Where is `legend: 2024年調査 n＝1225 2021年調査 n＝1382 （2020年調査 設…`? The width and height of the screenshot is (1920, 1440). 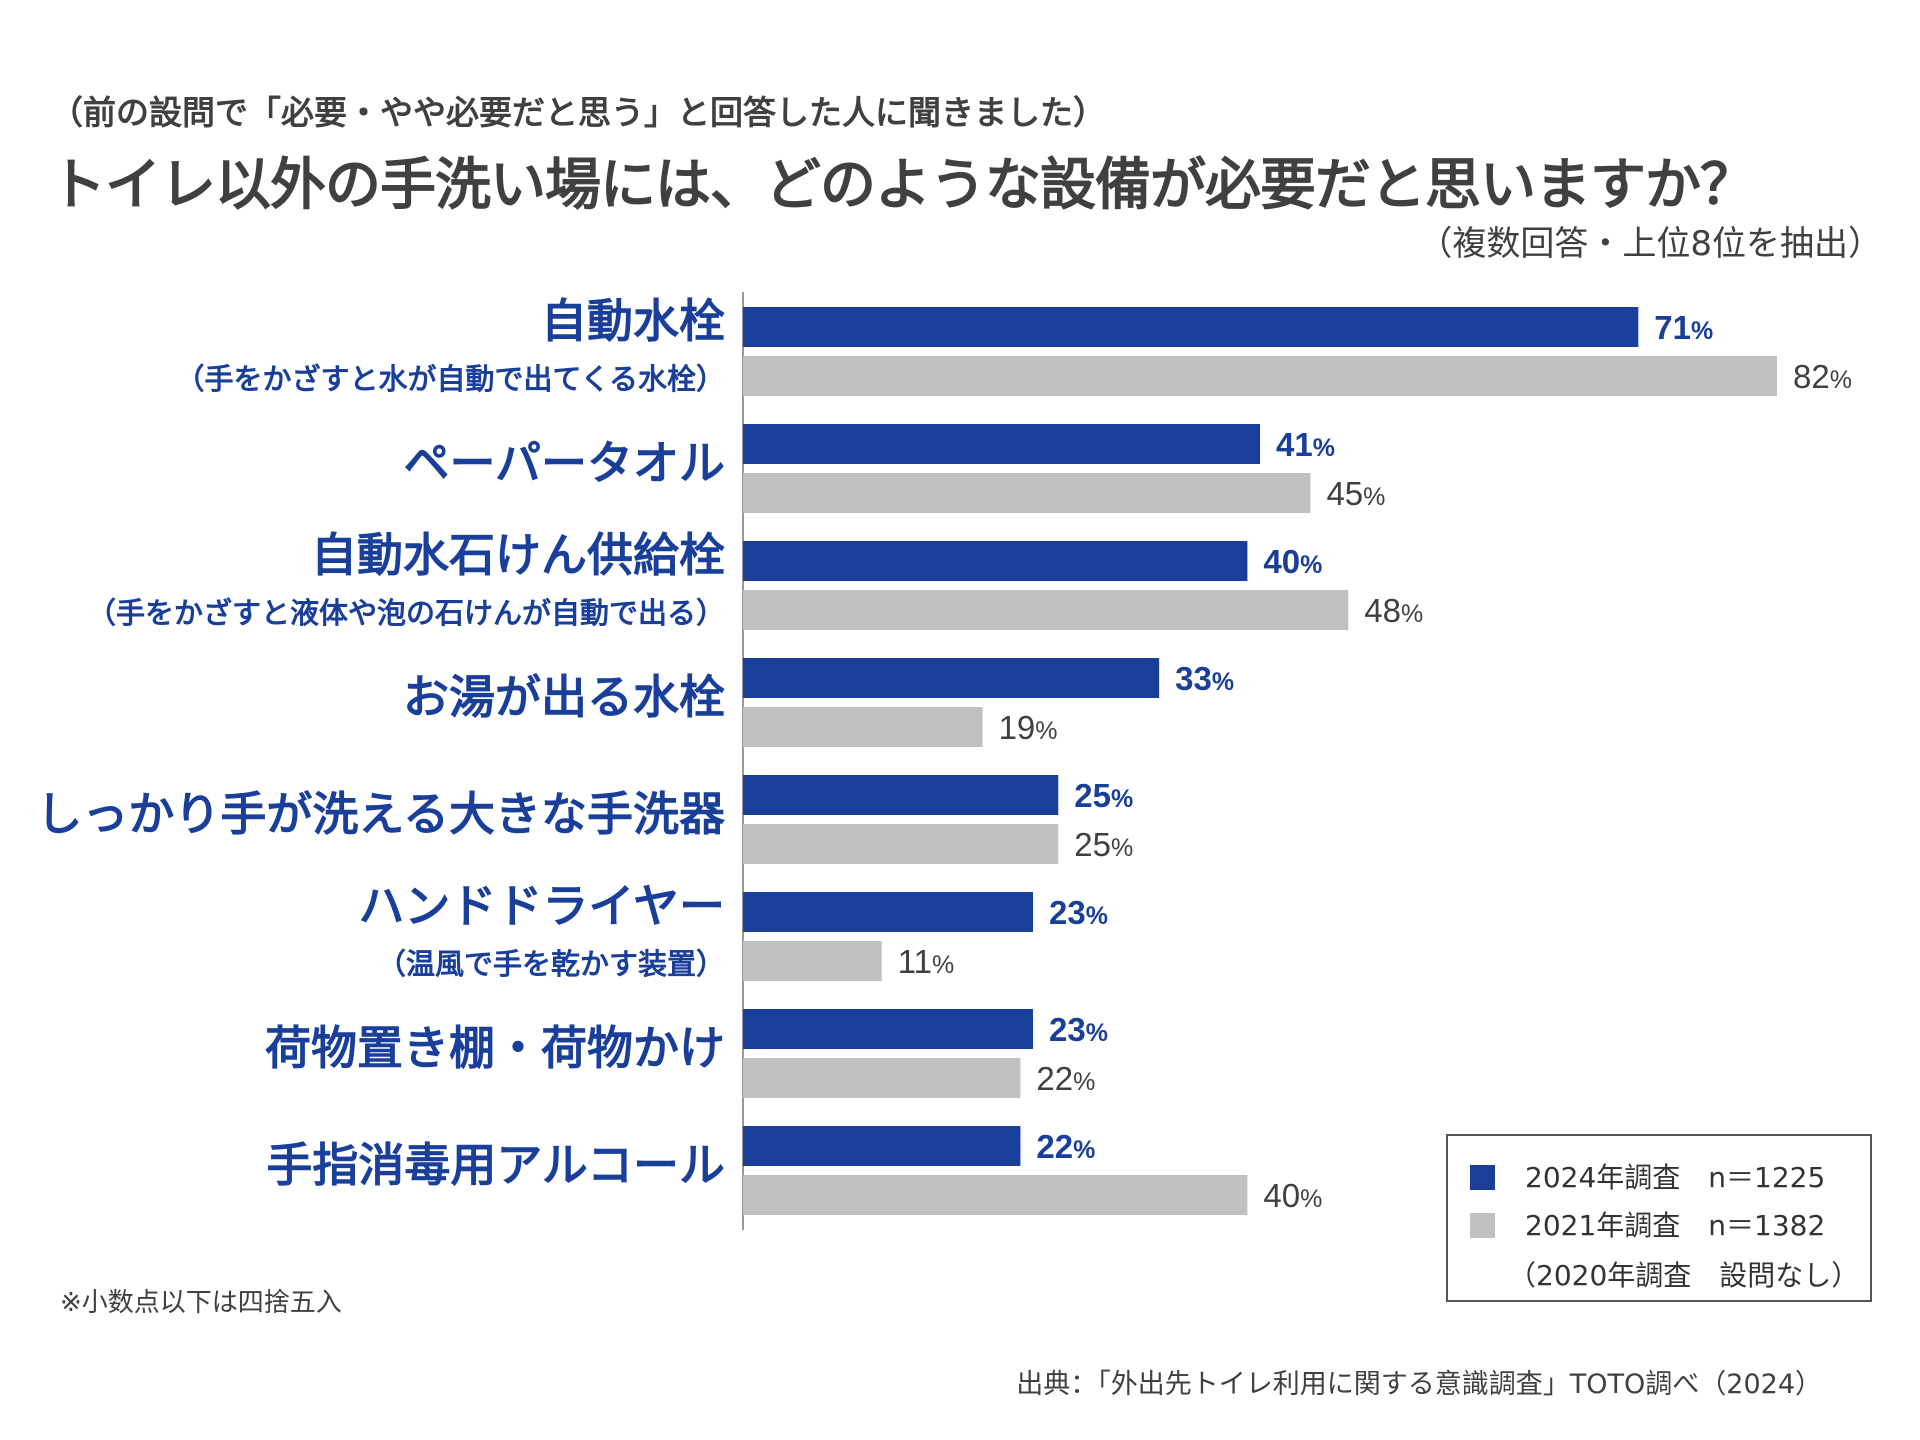 legend: 2024年調査 n＝1225 2021年調査 n＝1382 （2020年調査 設… is located at coordinates (1659, 1218).